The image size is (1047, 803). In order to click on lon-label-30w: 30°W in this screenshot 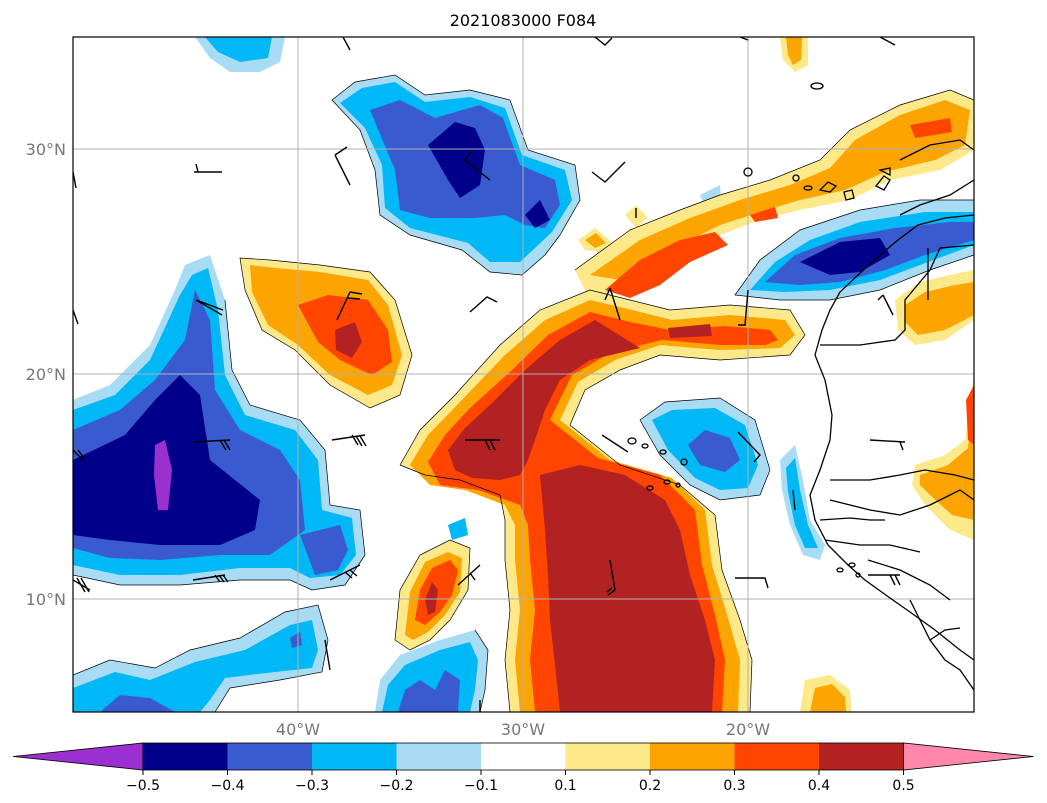, I will do `click(523, 729)`.